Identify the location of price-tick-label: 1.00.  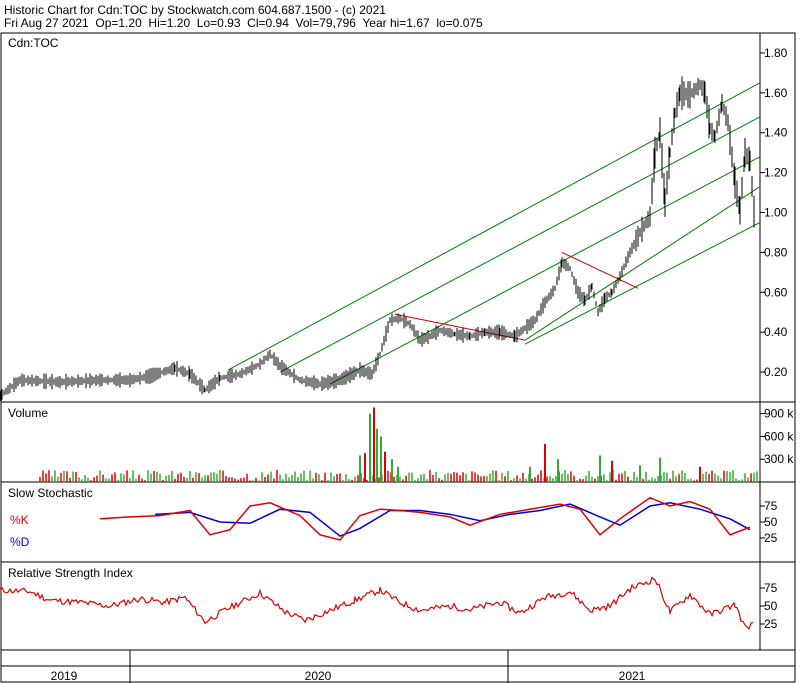
(776, 213).